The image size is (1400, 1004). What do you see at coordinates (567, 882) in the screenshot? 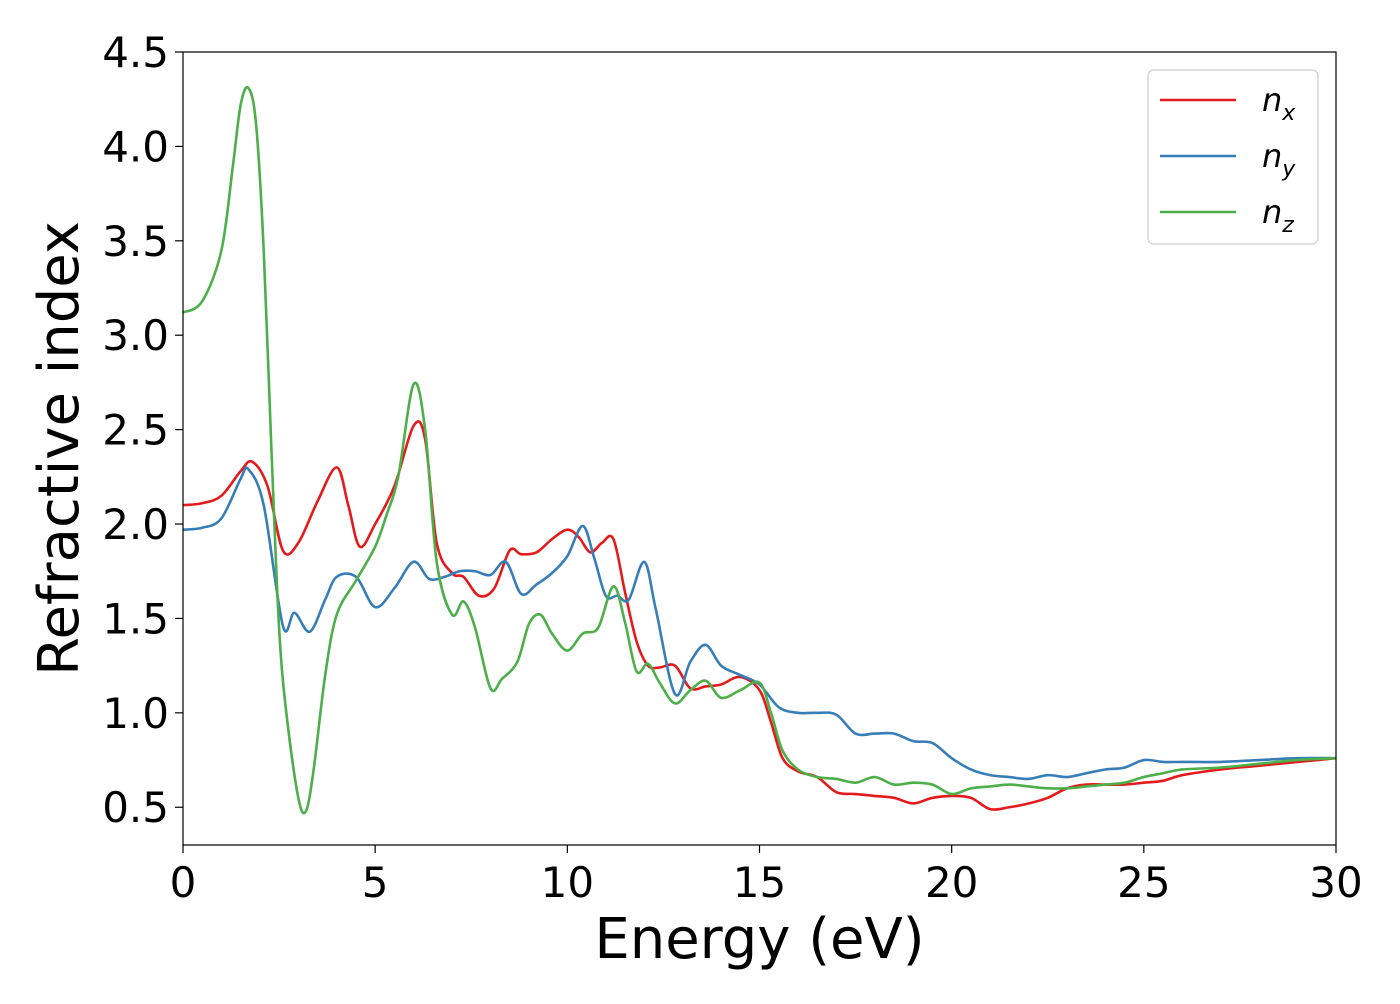
I see `x-tick-label: 10` at bounding box center [567, 882].